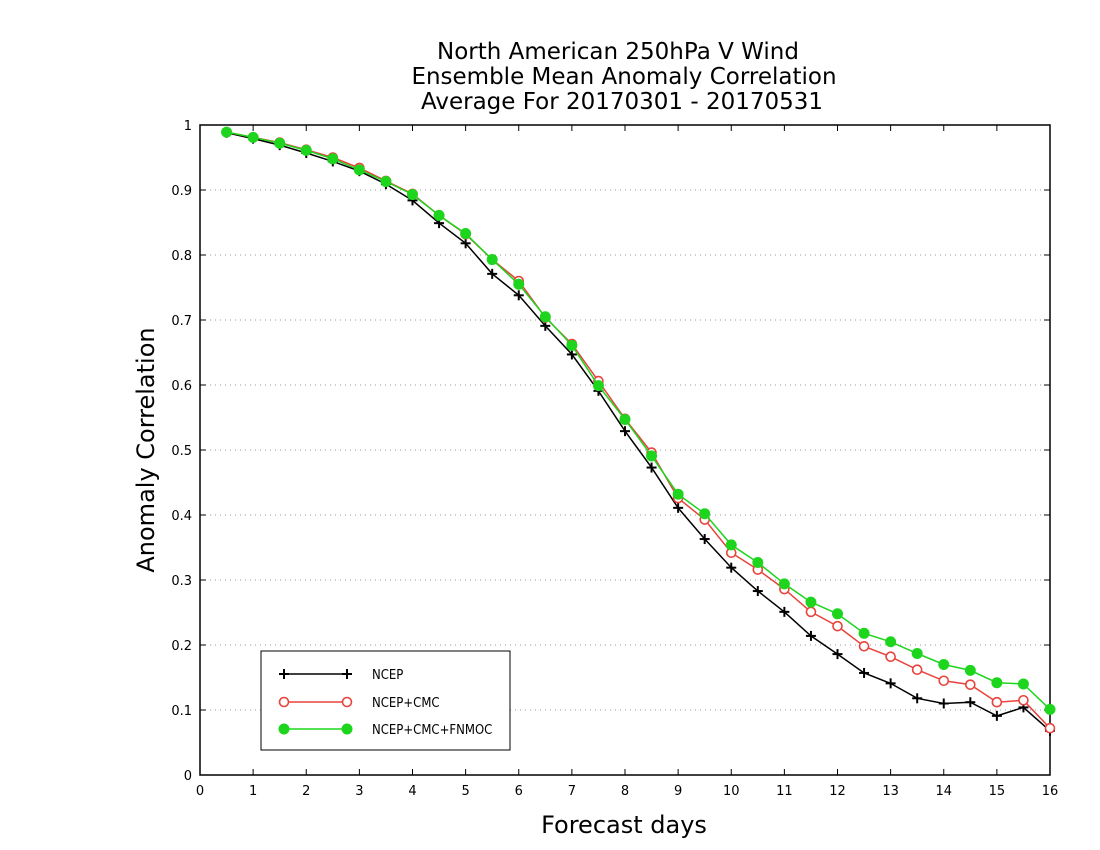 Image resolution: width=1100 pixels, height=850 pixels. I want to click on x-tick-label: 8, so click(625, 791).